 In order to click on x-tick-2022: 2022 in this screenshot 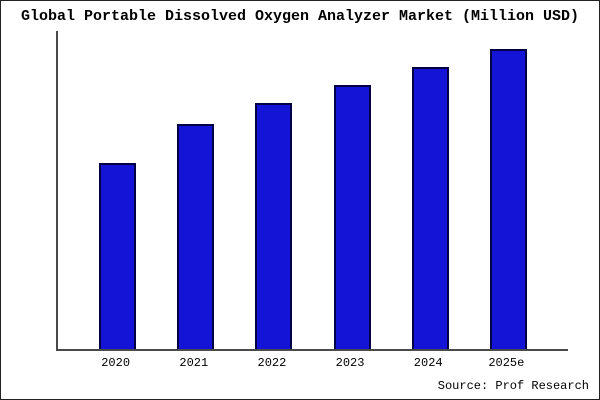, I will do `click(272, 363)`.